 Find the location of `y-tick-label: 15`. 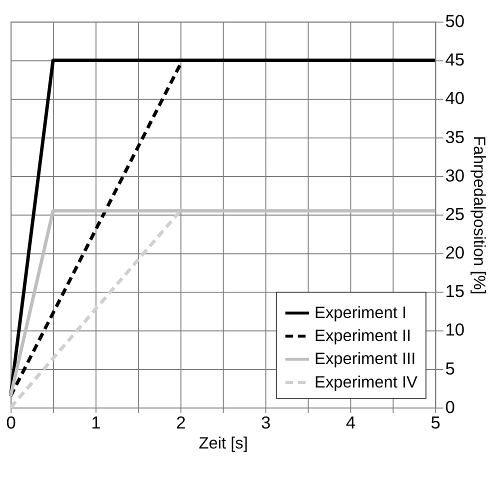

y-tick-label: 15 is located at coordinates (455, 291).